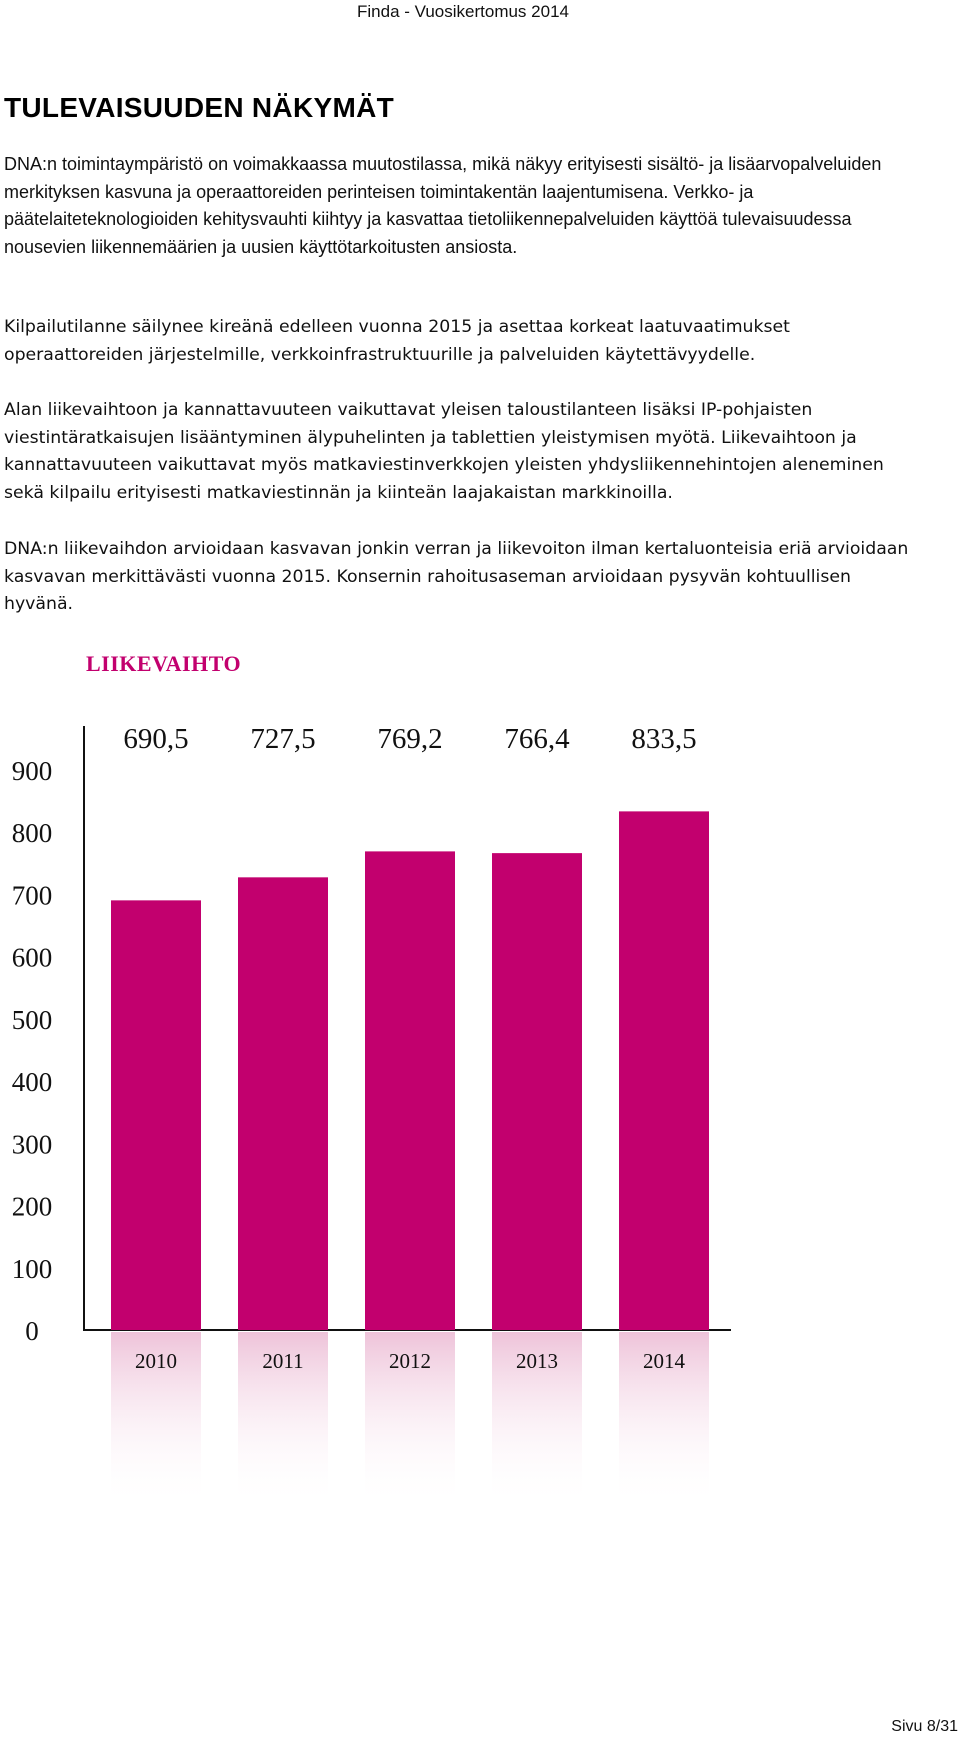 The image size is (960, 1742). What do you see at coordinates (32, 1331) in the screenshot?
I see `y-tick-label: 0` at bounding box center [32, 1331].